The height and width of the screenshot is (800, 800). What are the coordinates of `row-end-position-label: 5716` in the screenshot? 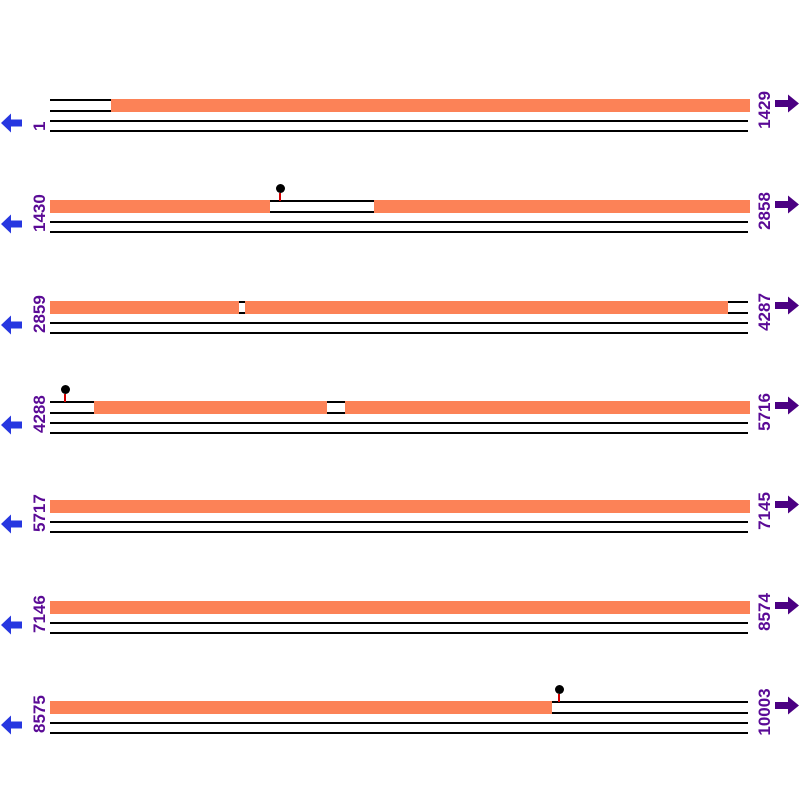 It's located at (764, 412).